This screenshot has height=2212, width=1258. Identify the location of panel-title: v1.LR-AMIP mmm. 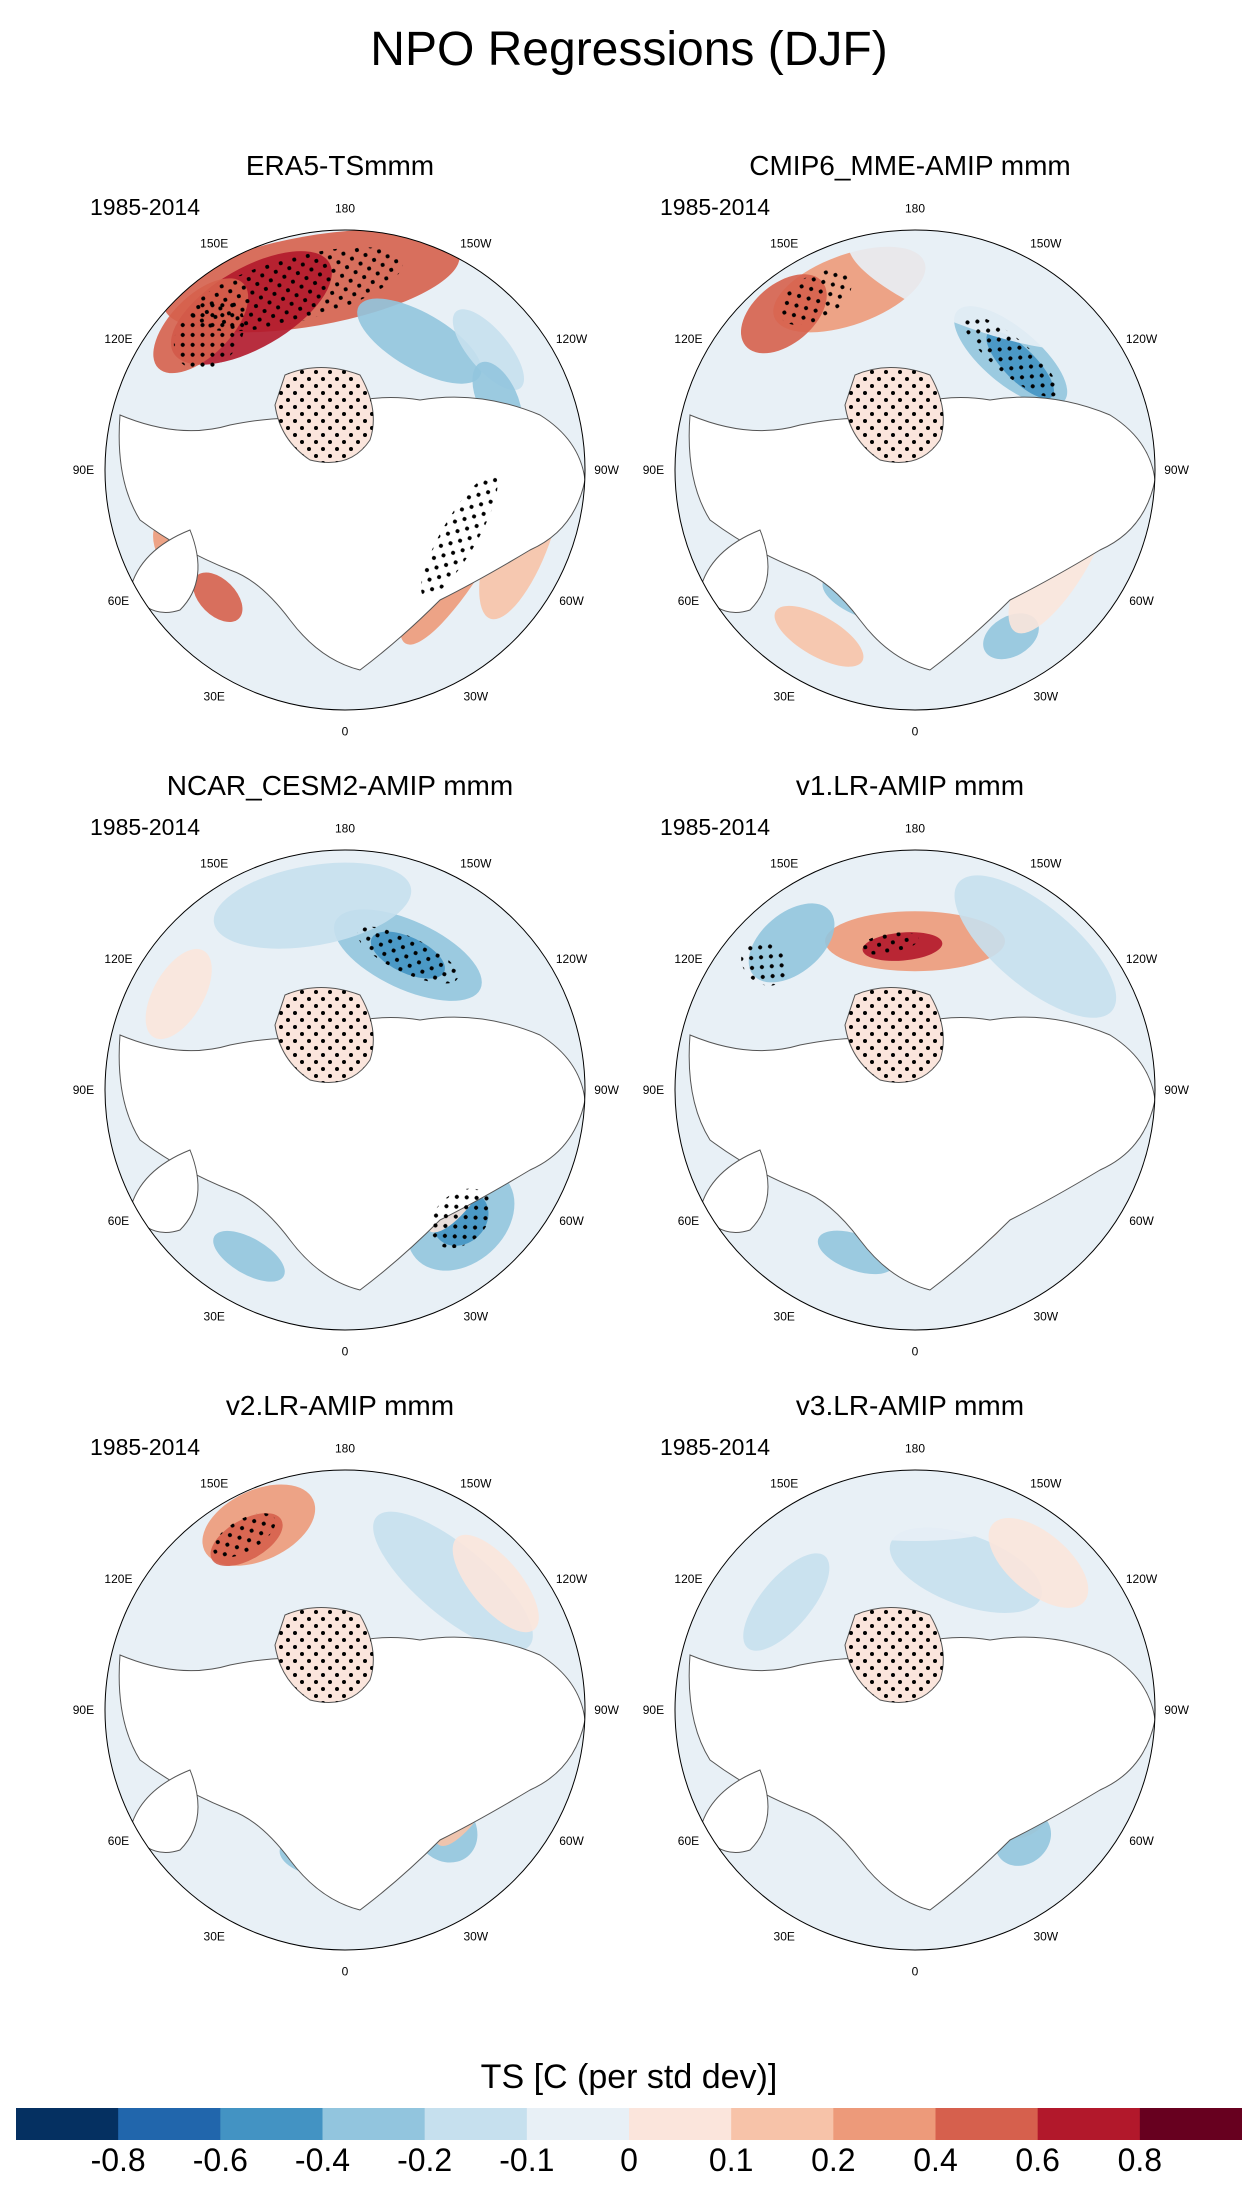
(910, 785).